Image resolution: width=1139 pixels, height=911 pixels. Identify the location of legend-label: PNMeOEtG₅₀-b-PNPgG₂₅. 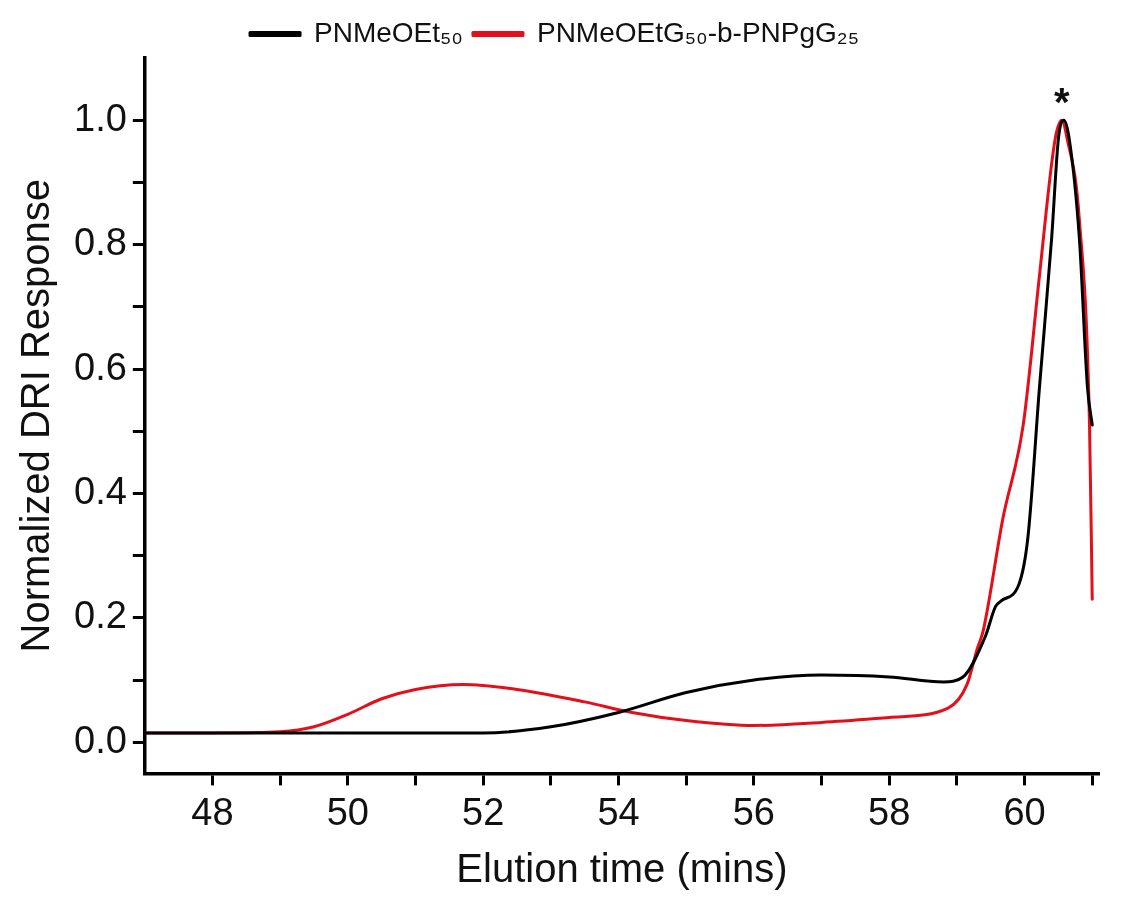
(697, 32).